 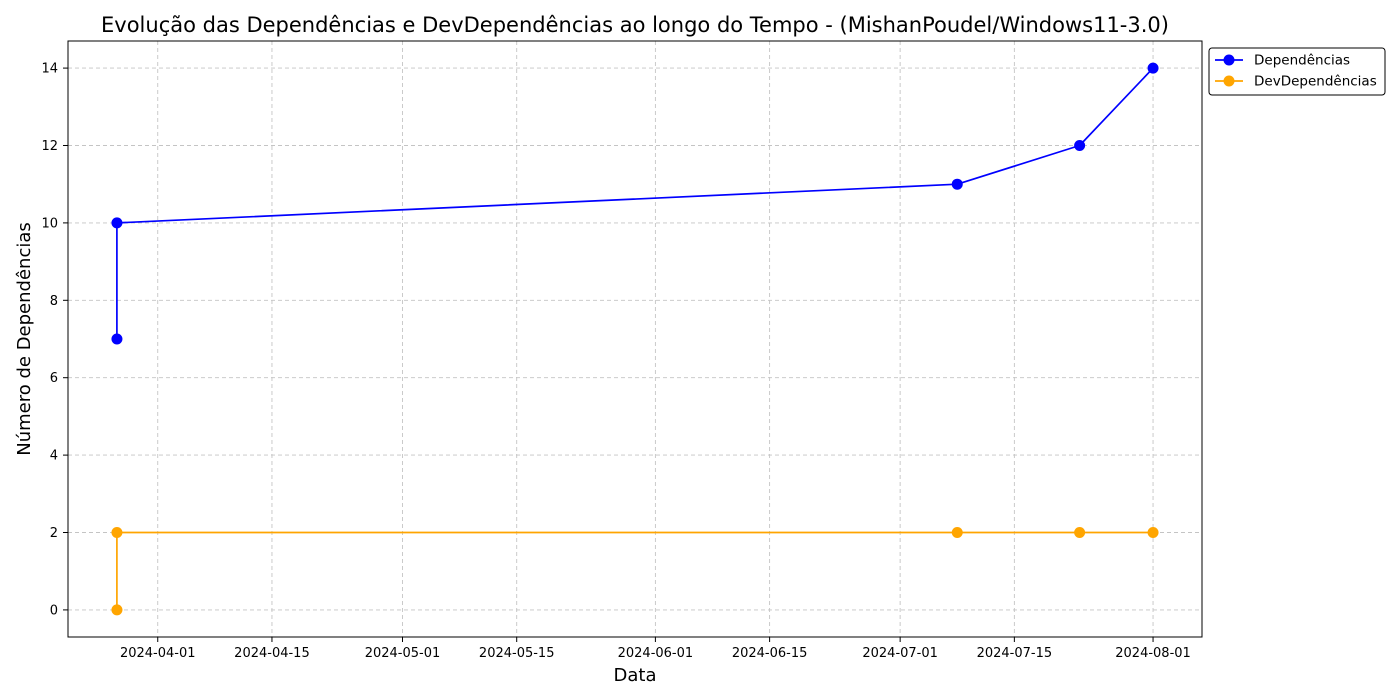 What do you see at coordinates (49, 223) in the screenshot?
I see `y-tick-label: 10` at bounding box center [49, 223].